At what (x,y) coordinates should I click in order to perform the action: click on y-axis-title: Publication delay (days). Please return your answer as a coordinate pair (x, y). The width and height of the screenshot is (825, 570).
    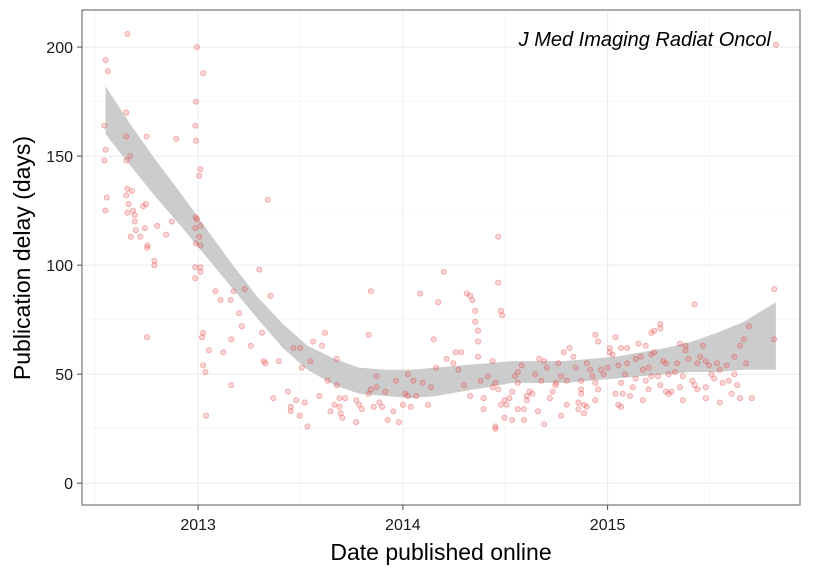
    Looking at the image, I should click on (22, 258).